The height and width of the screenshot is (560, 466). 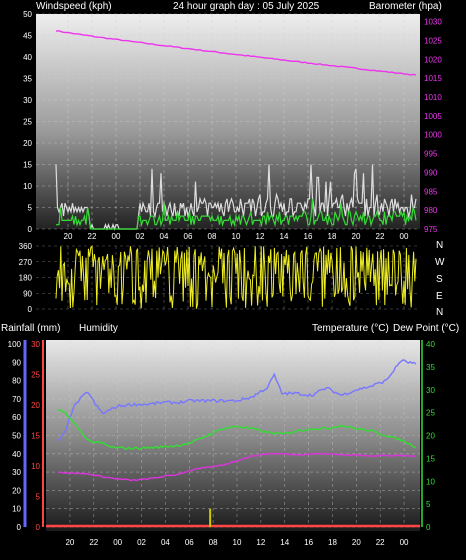 What do you see at coordinates (27, 143) in the screenshot?
I see `windspeed-tick-label: 20` at bounding box center [27, 143].